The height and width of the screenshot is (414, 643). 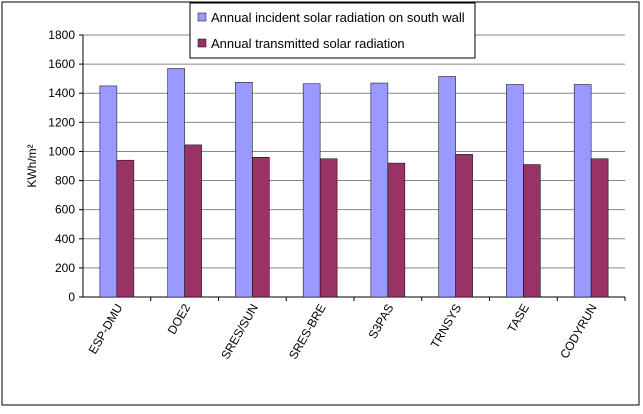 What do you see at coordinates (65, 181) in the screenshot?
I see `y-tick-label: 800` at bounding box center [65, 181].